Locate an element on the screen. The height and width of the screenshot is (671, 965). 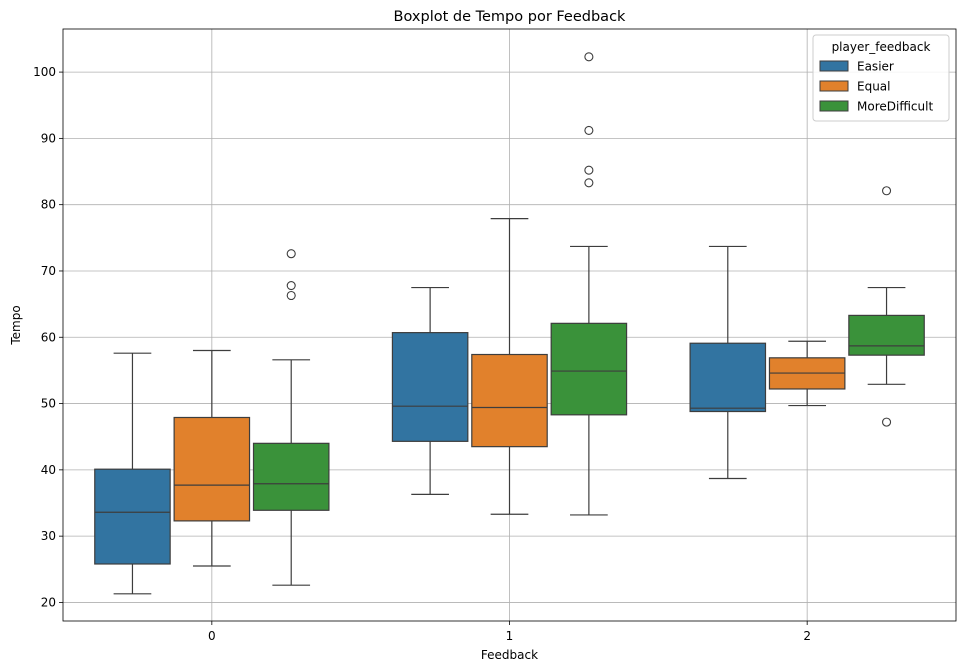
y-tick-label: 40 is located at coordinates (48, 470).